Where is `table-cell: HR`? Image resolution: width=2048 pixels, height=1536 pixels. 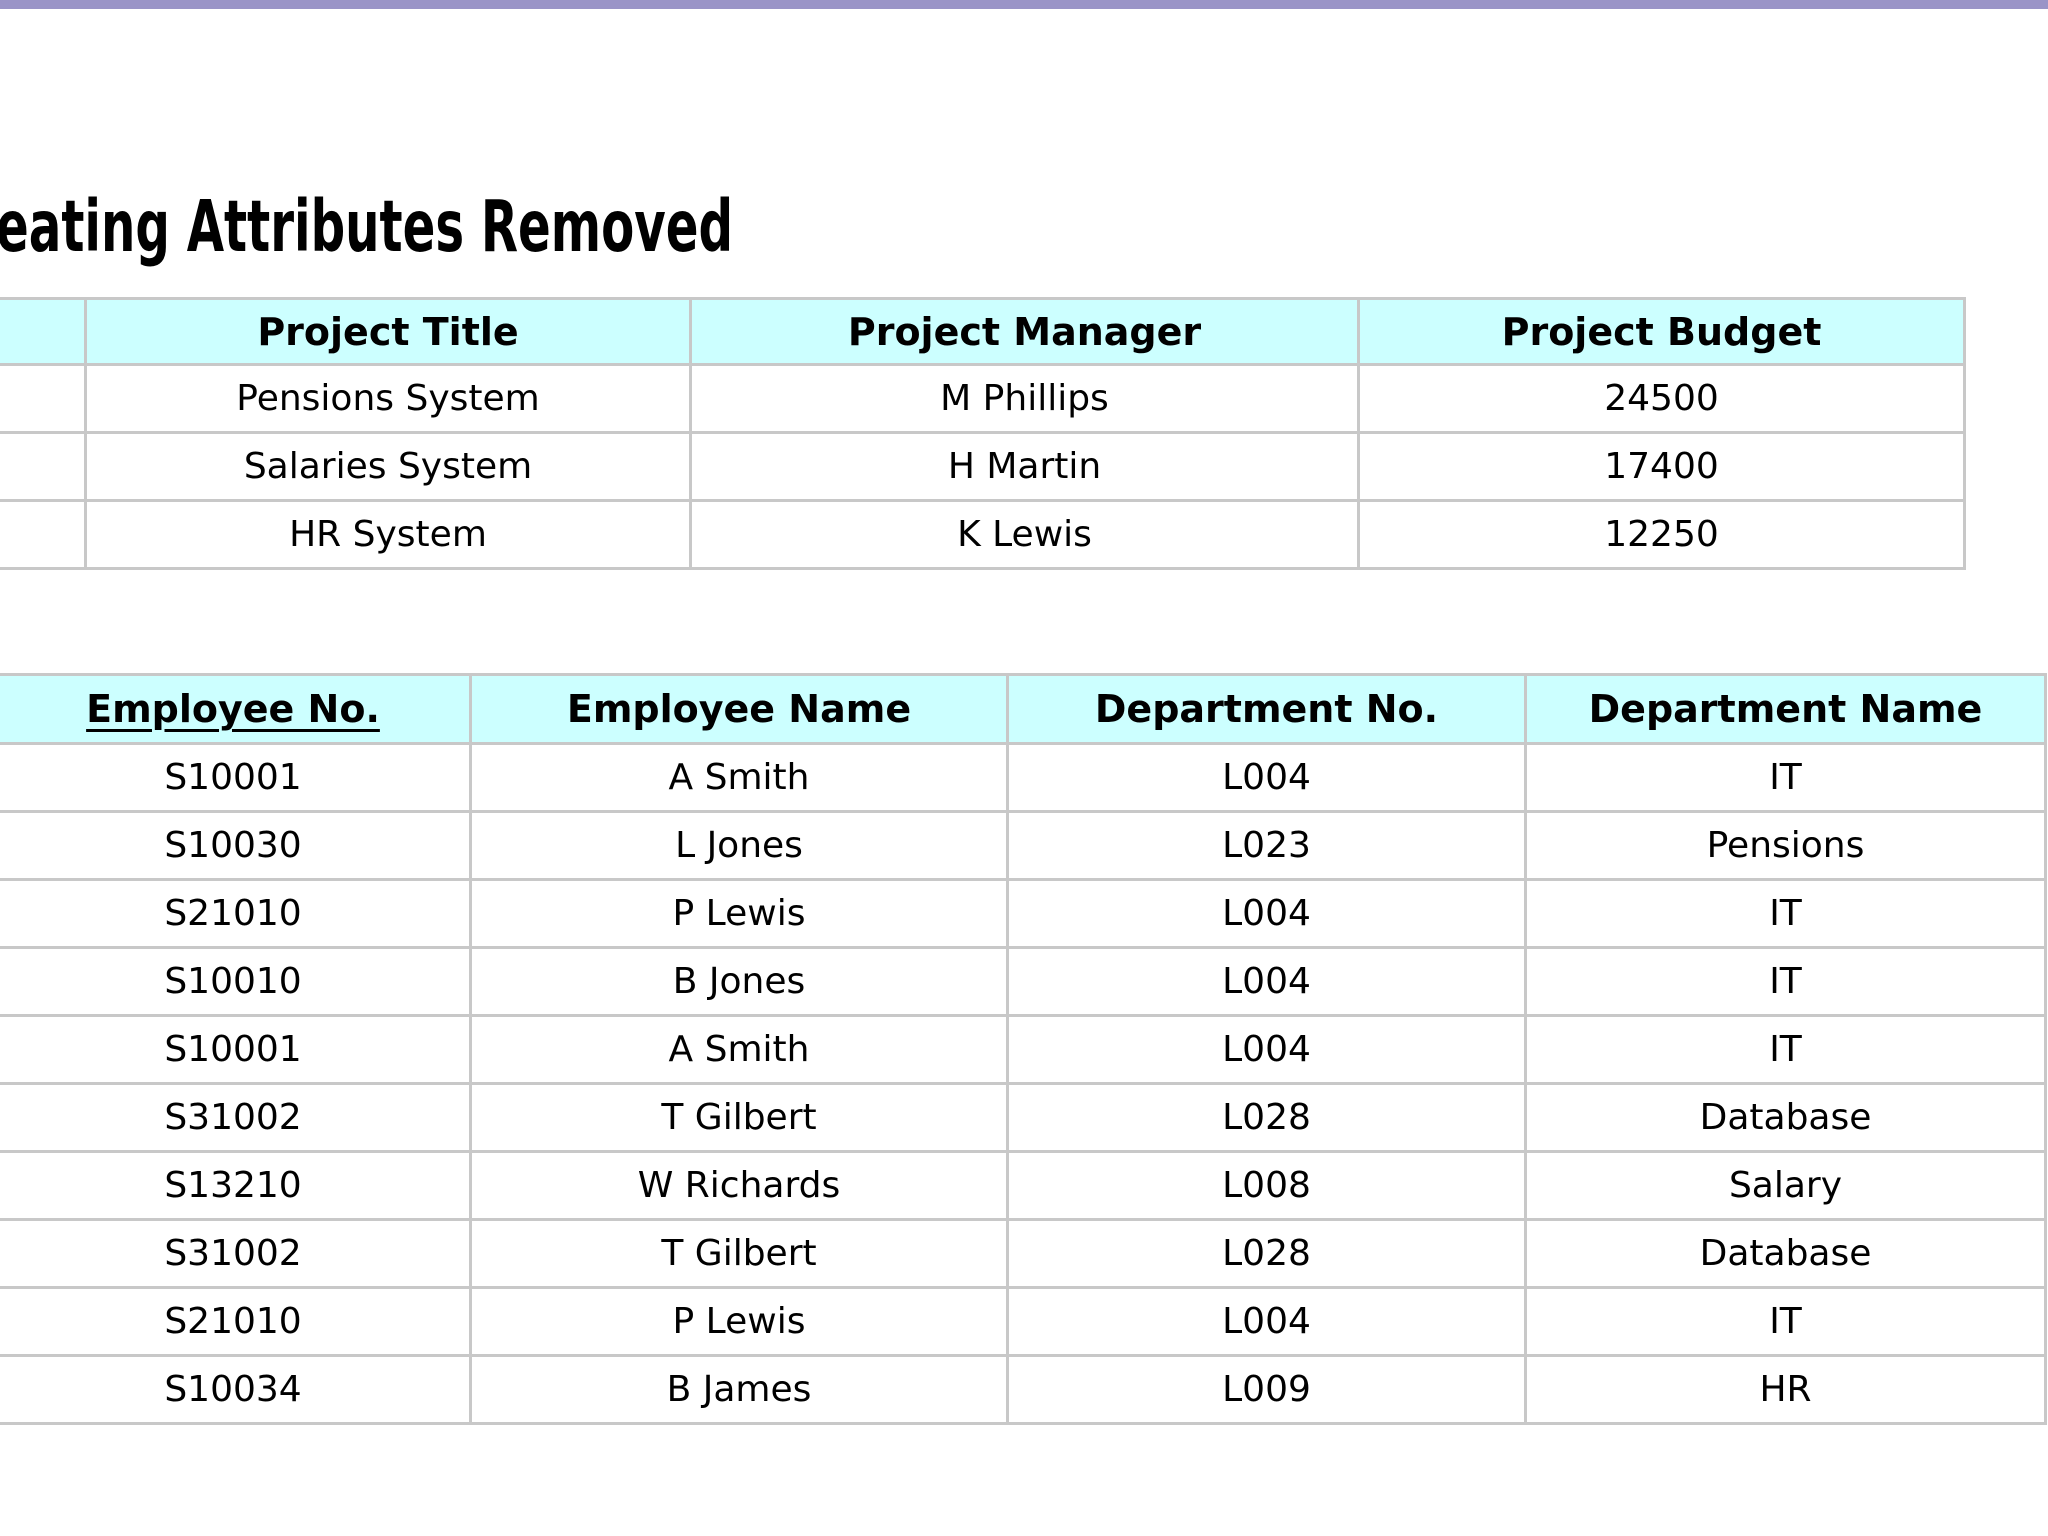 table-cell: HR is located at coordinates (1785, 1389).